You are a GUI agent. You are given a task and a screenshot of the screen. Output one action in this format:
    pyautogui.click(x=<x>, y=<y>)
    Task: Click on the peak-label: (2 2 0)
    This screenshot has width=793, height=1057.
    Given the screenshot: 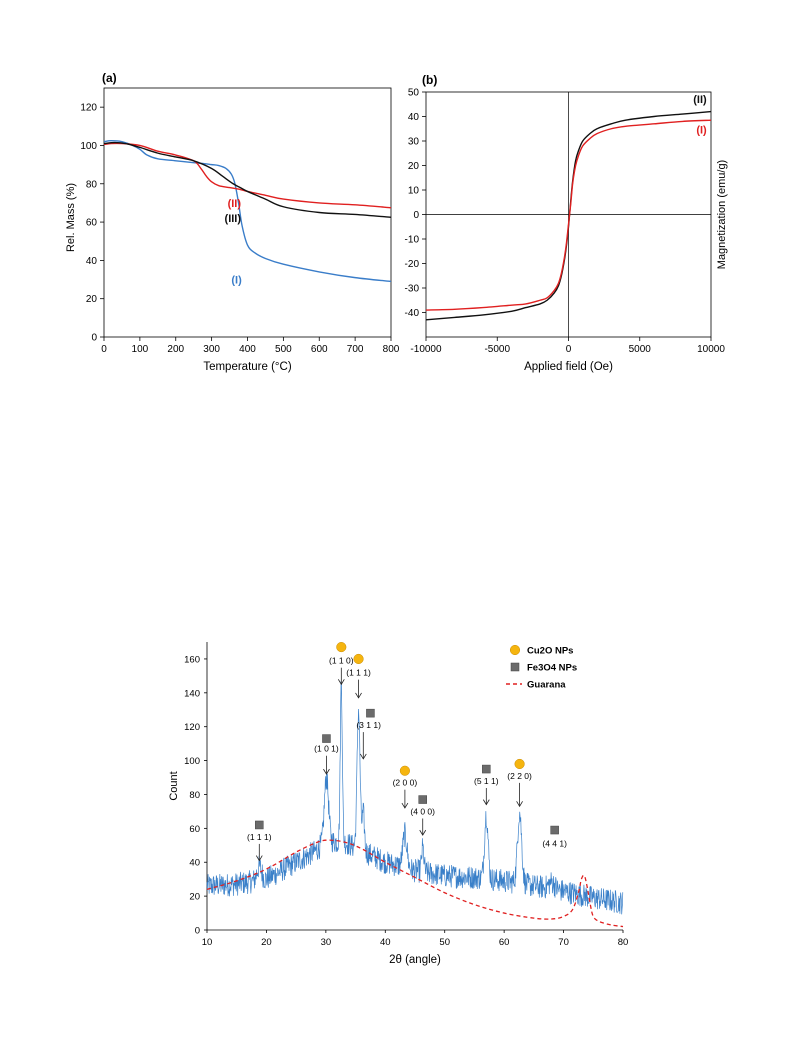 What is the action you would take?
    pyautogui.click(x=519, y=776)
    